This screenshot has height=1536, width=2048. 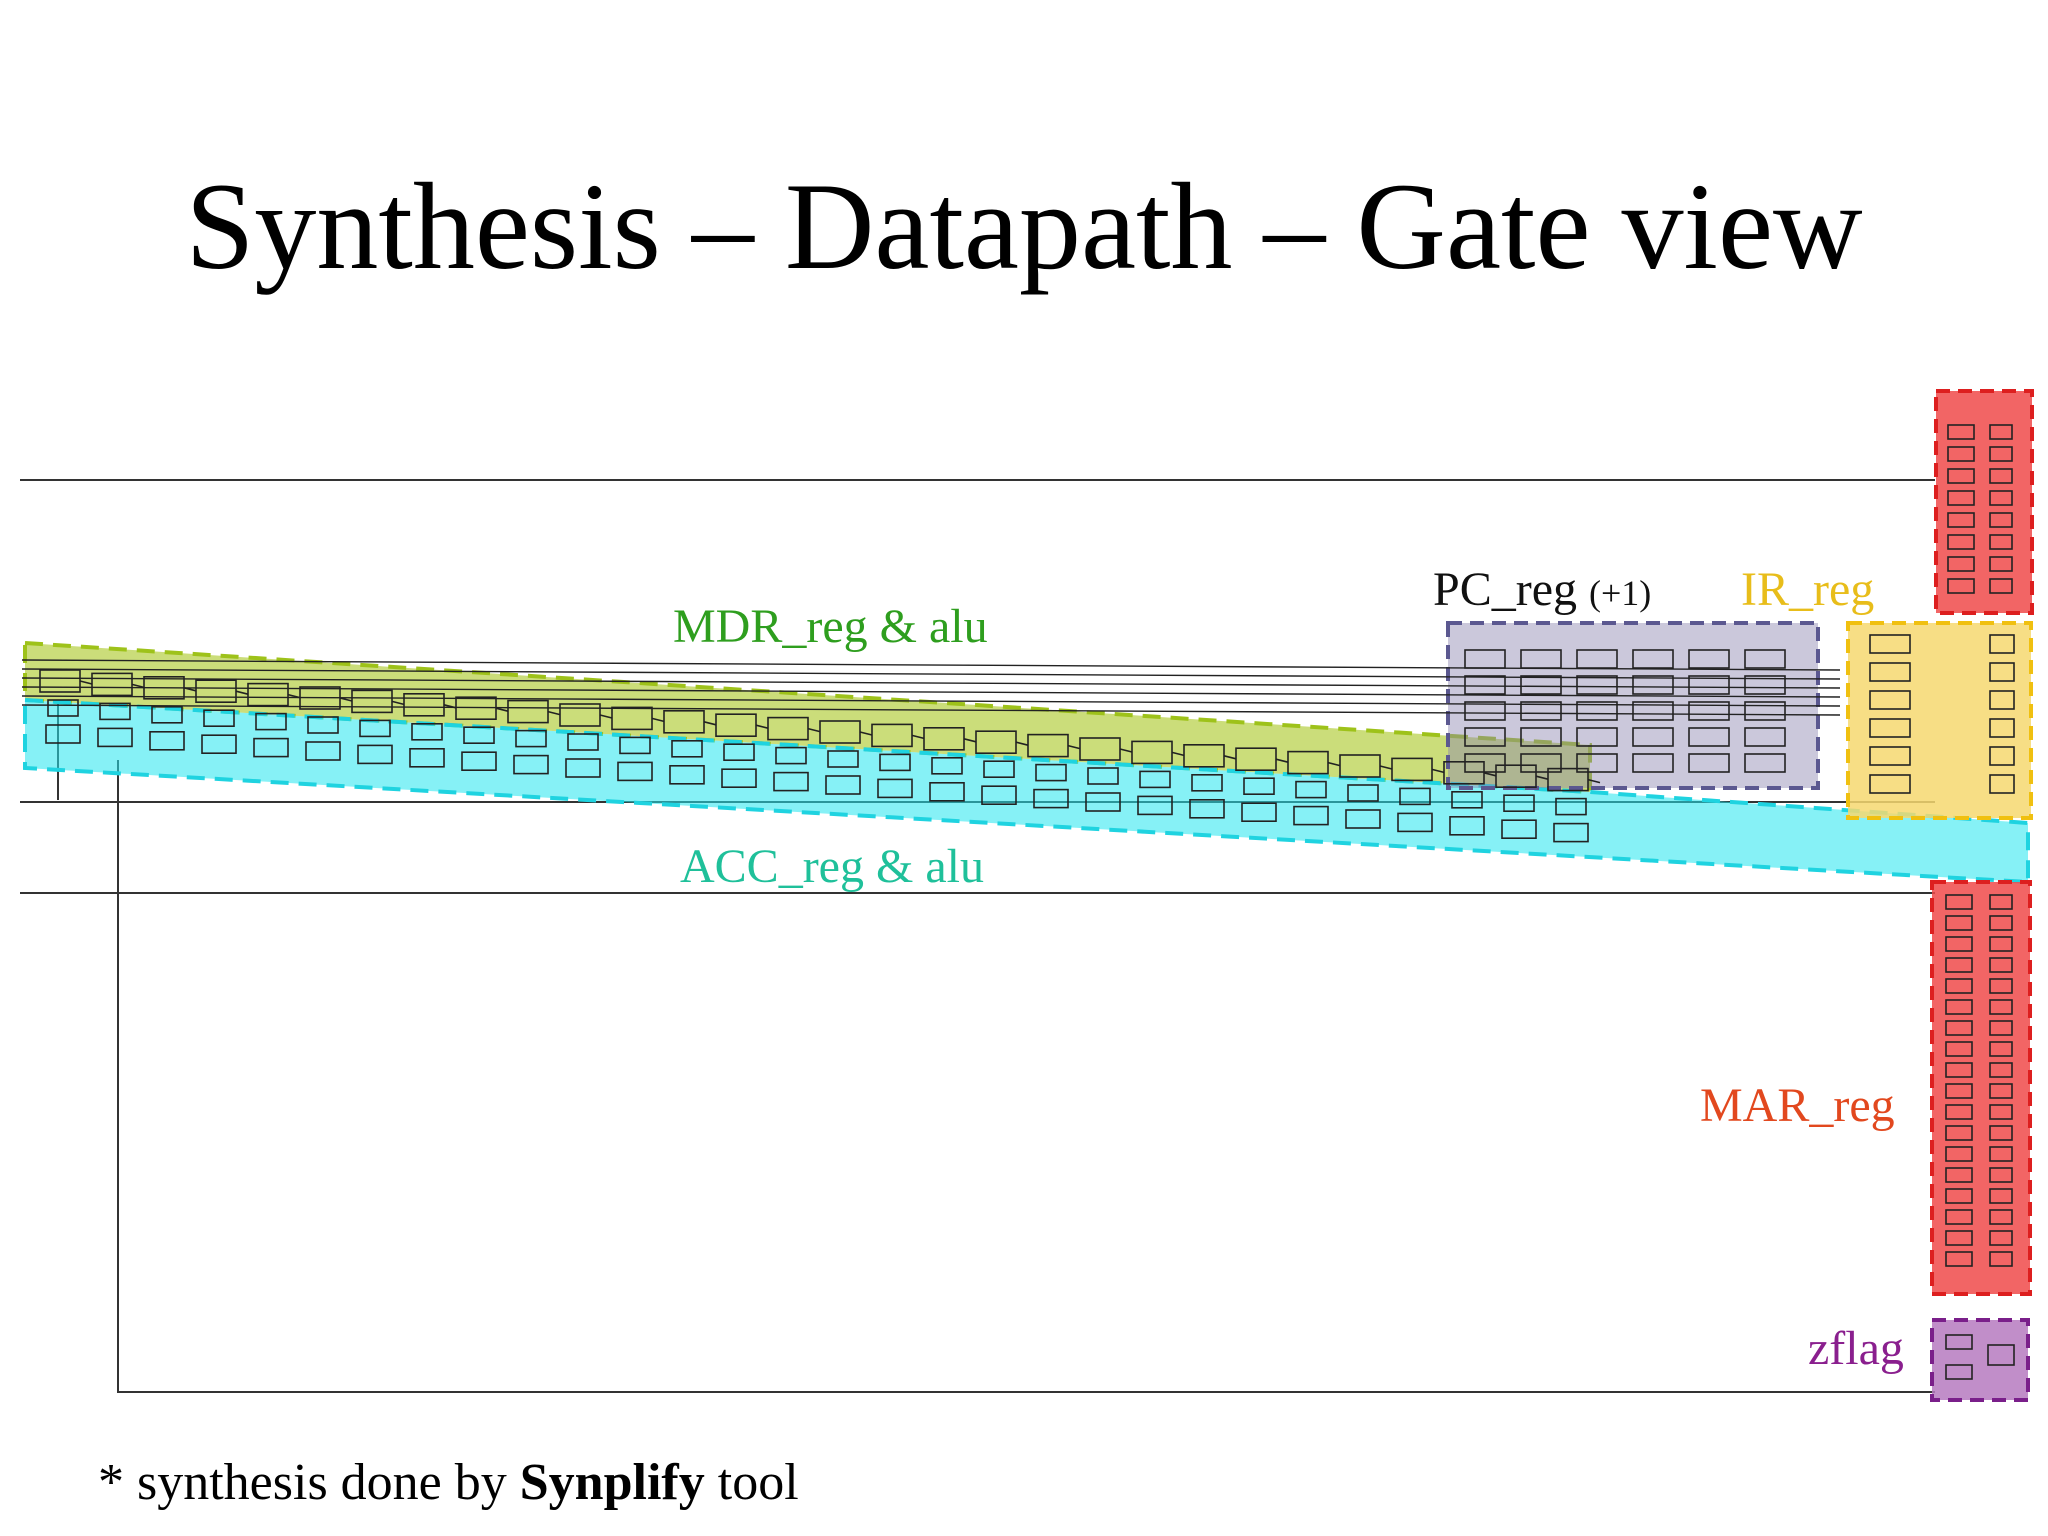 What do you see at coordinates (448, 1482) in the screenshot?
I see `footnote: * synthesis done by Synplify tool` at bounding box center [448, 1482].